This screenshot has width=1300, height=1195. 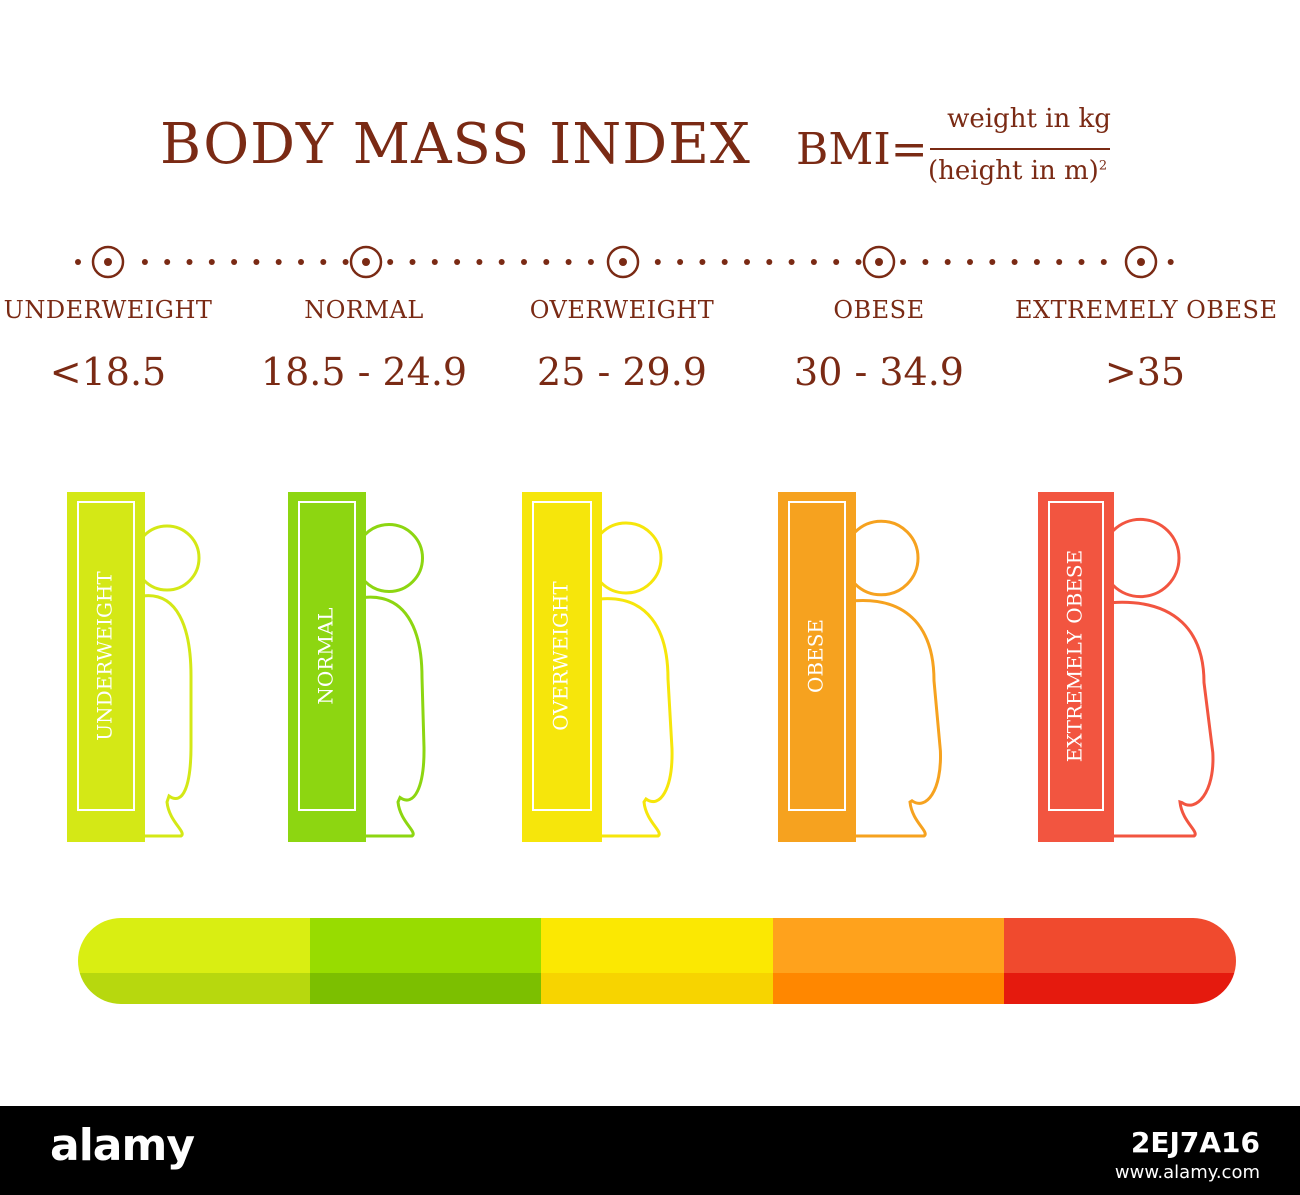 I want to click on book-label: OBESE, so click(x=816, y=656).